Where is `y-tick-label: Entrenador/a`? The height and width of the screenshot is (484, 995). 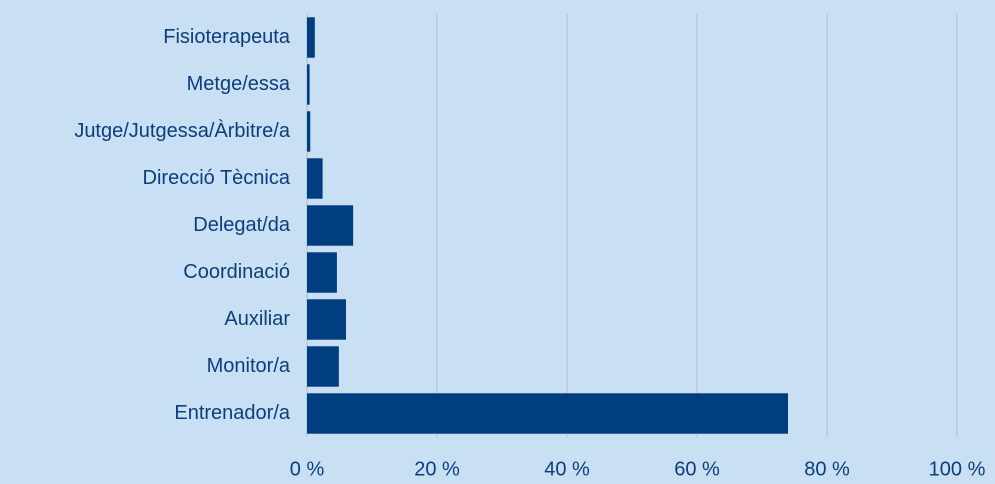 y-tick-label: Entrenador/a is located at coordinates (232, 413).